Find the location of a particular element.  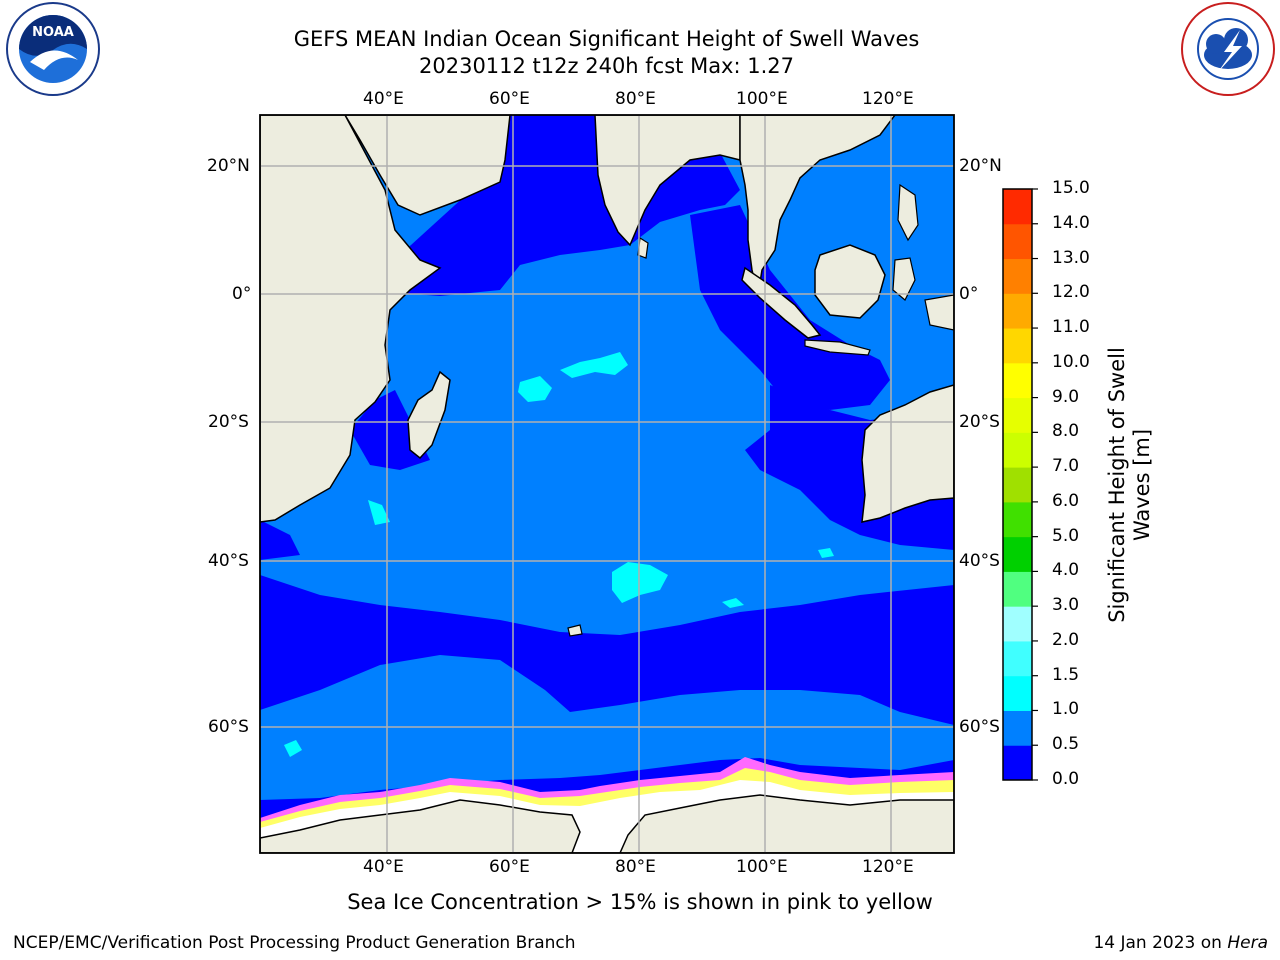

lat-tick-left-60S: 60°S is located at coordinates (228, 727).